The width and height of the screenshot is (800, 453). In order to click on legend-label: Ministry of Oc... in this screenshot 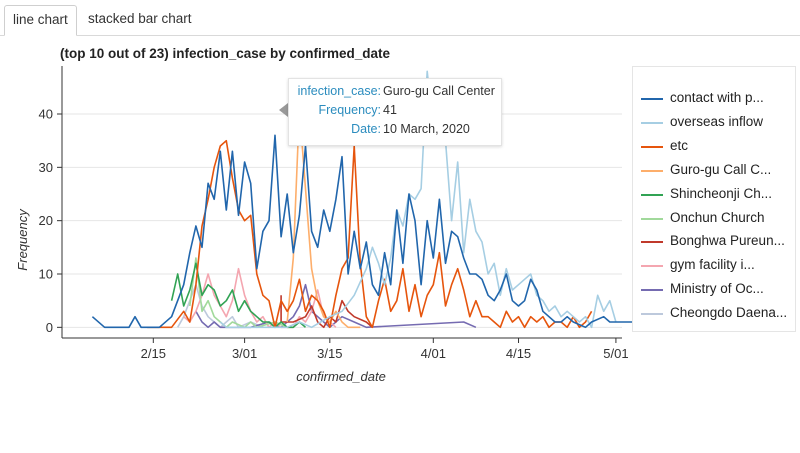, I will do `click(717, 289)`.